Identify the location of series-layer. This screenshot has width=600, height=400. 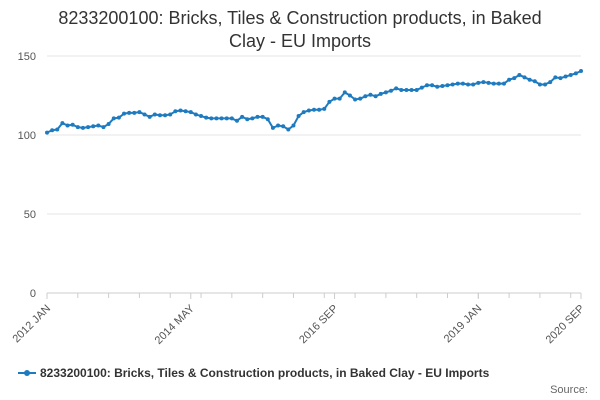
(314, 102).